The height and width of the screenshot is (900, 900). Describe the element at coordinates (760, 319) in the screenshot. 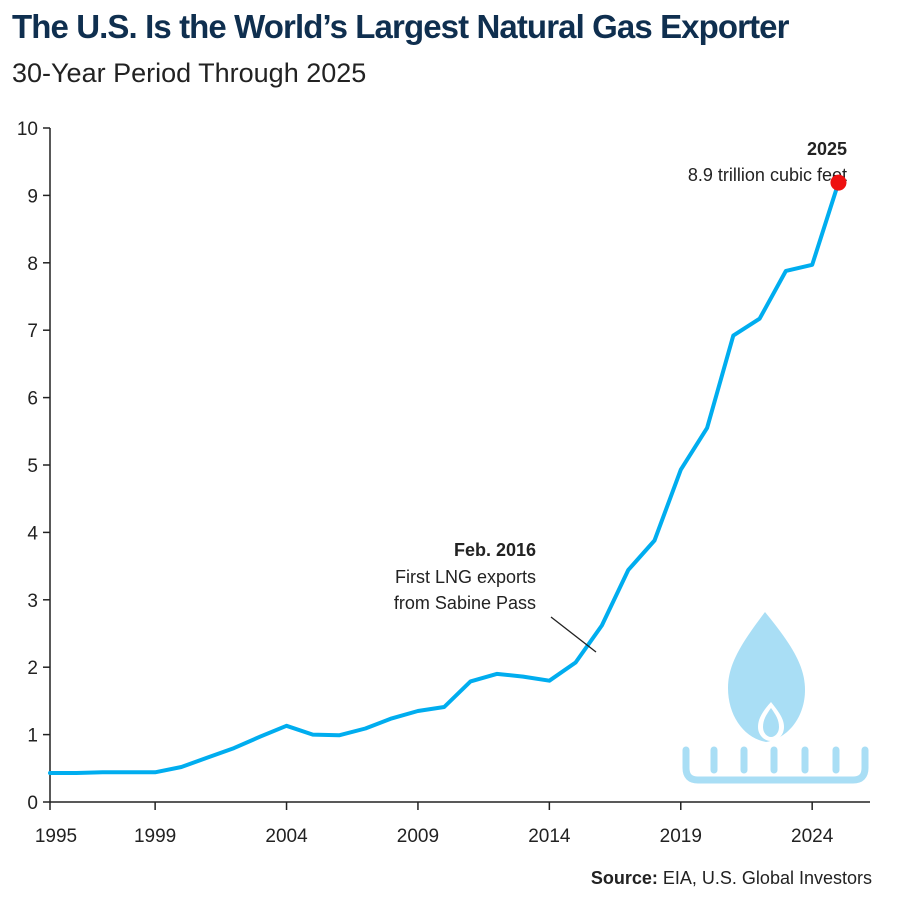

I see `data-point-2022` at that location.